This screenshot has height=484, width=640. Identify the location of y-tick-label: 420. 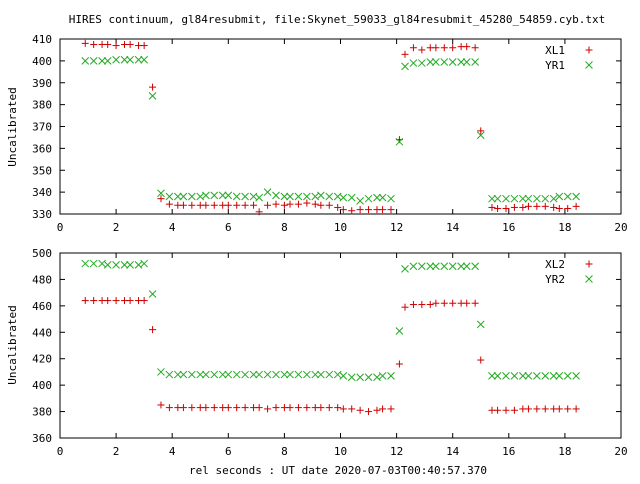
(42, 359).